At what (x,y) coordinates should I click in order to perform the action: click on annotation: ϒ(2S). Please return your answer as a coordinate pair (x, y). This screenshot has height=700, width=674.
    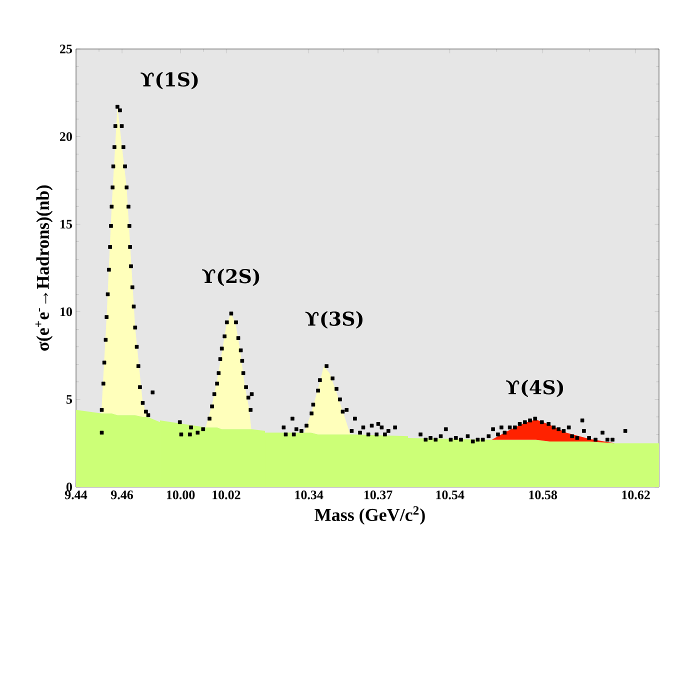
    Looking at the image, I should click on (231, 277).